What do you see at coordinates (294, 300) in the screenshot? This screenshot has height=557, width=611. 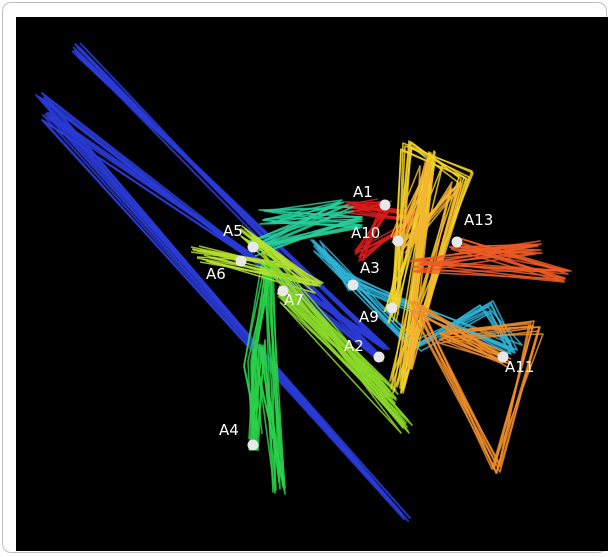 I see `node-label-a7: A7` at bounding box center [294, 300].